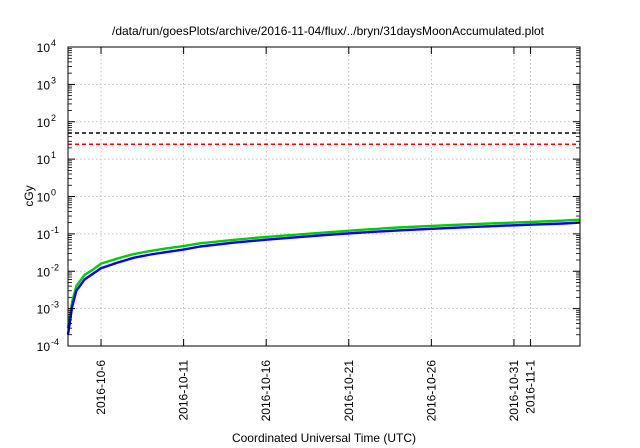  I want to click on y-tick-exponent: -1, so click(55, 230).